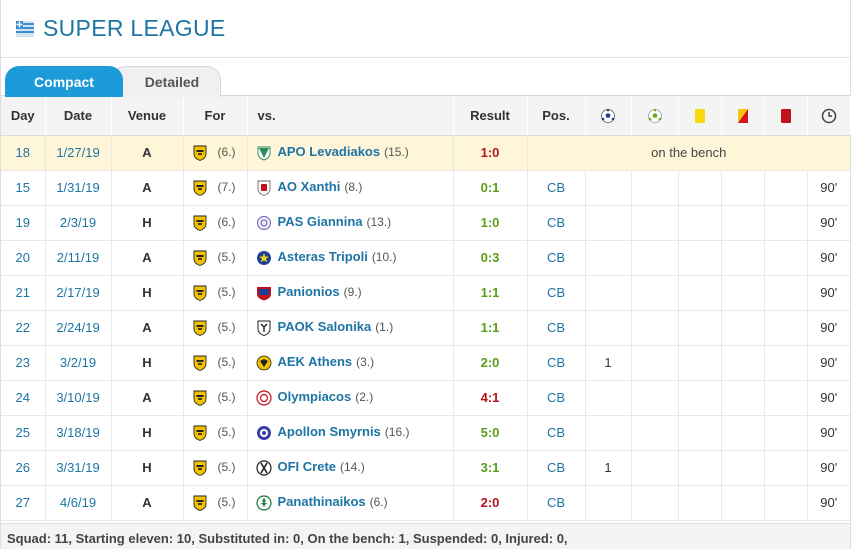 The image size is (851, 549). What do you see at coordinates (78, 292) in the screenshot?
I see `match-date-link: 2/17/19` at bounding box center [78, 292].